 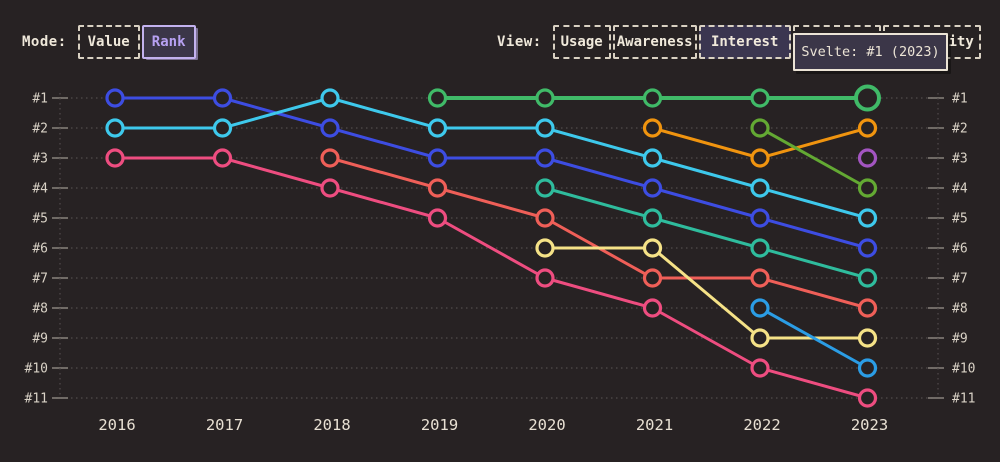 I want to click on point-magenta-pink-2018, so click(x=330, y=188).